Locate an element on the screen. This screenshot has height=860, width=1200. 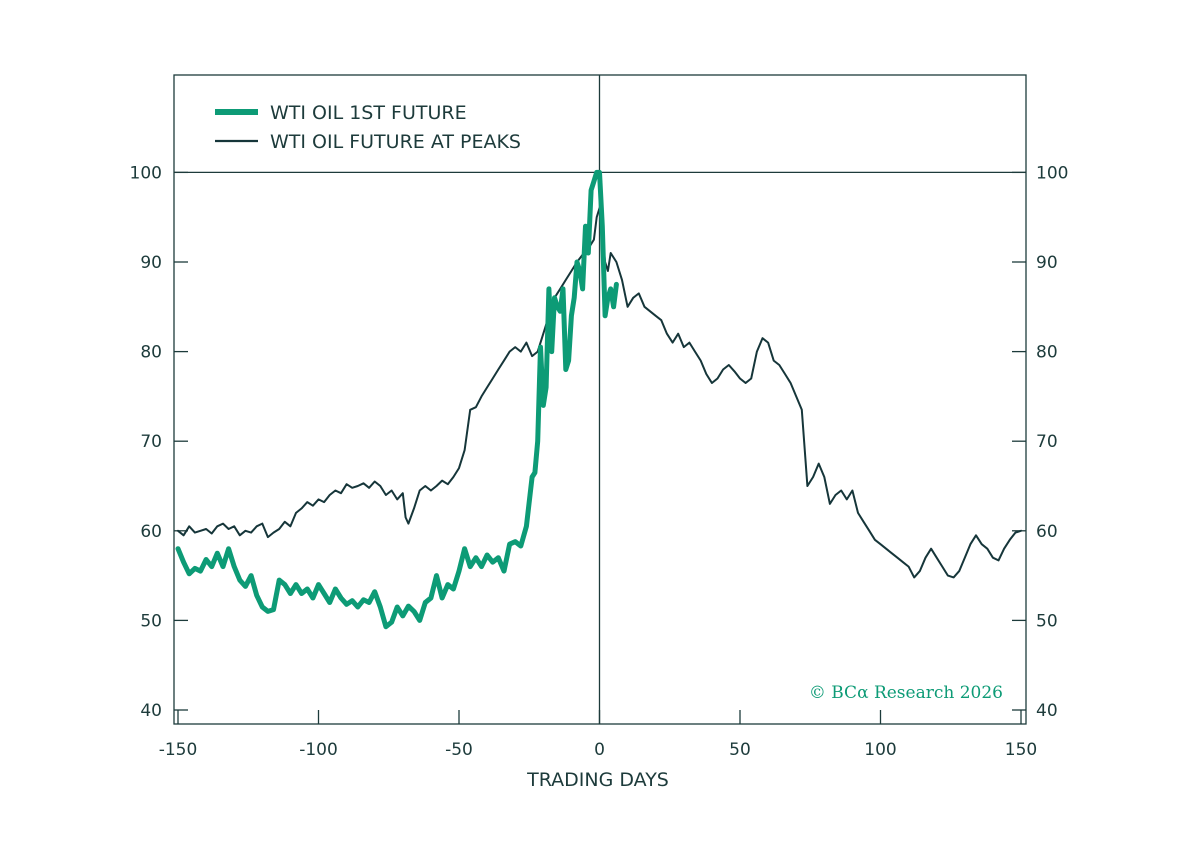
y-axis-left: 40 50 60 70 80 90 100 is located at coordinates (159, 442).